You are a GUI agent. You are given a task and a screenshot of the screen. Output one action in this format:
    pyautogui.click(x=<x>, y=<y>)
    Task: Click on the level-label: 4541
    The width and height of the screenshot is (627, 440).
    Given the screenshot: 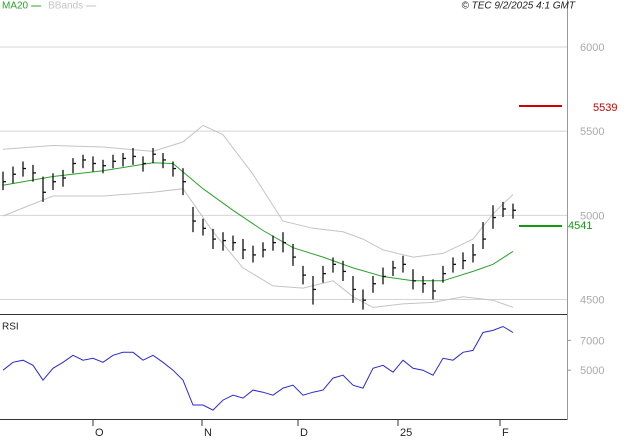 What is the action you would take?
    pyautogui.click(x=580, y=226)
    